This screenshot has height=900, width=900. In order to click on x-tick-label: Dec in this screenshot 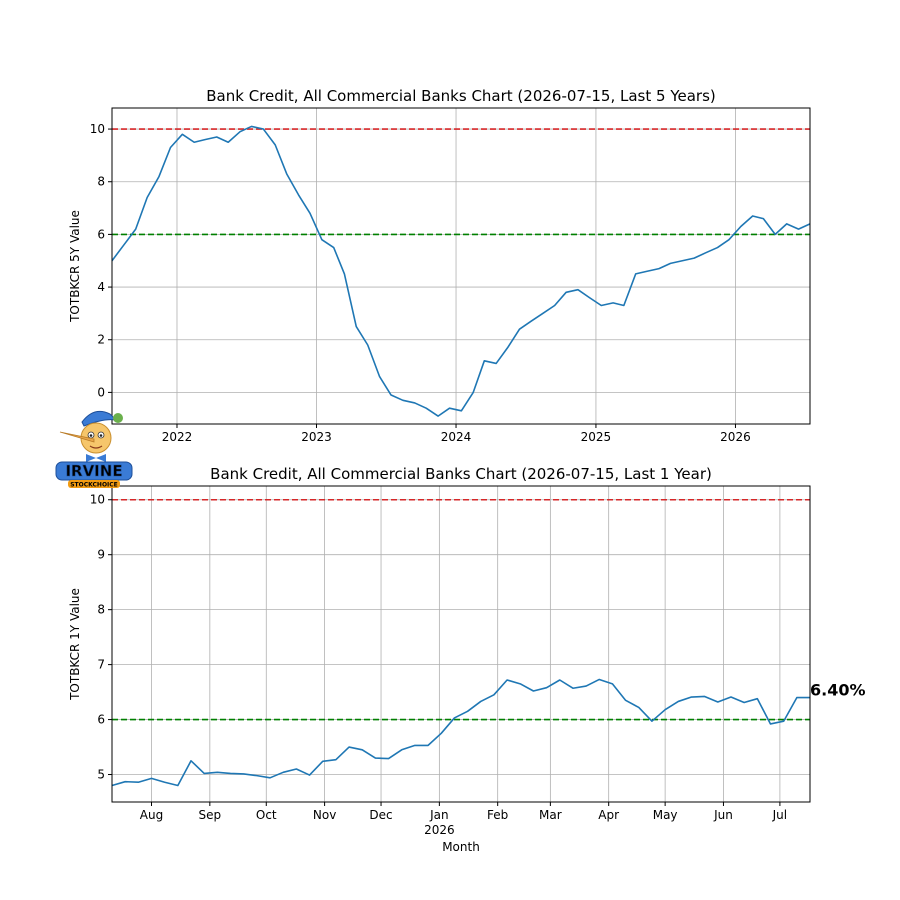, I will do `click(380, 815)`.